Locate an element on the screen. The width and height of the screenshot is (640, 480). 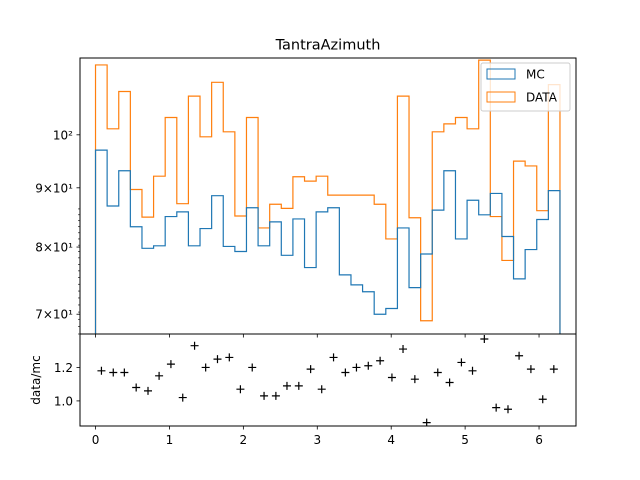
ratio-points is located at coordinates (327, 380).